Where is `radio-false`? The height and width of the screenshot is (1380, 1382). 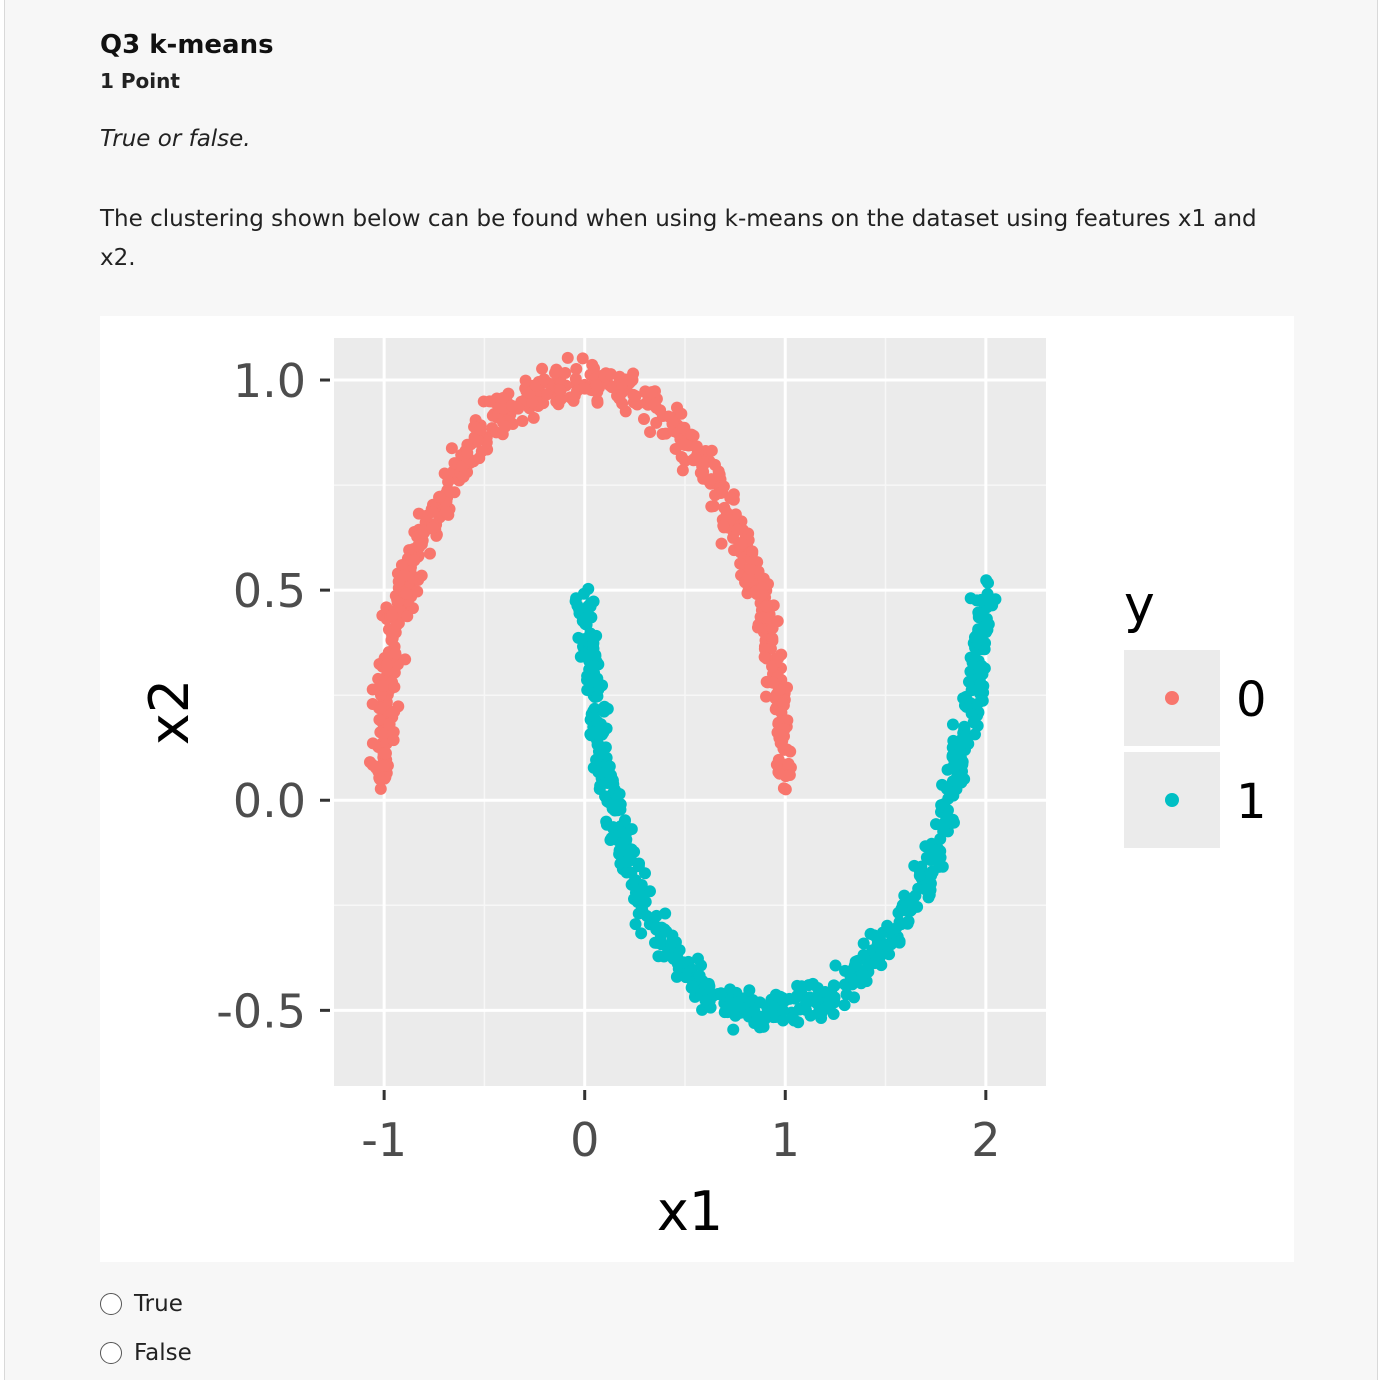
radio-false is located at coordinates (111, 1353).